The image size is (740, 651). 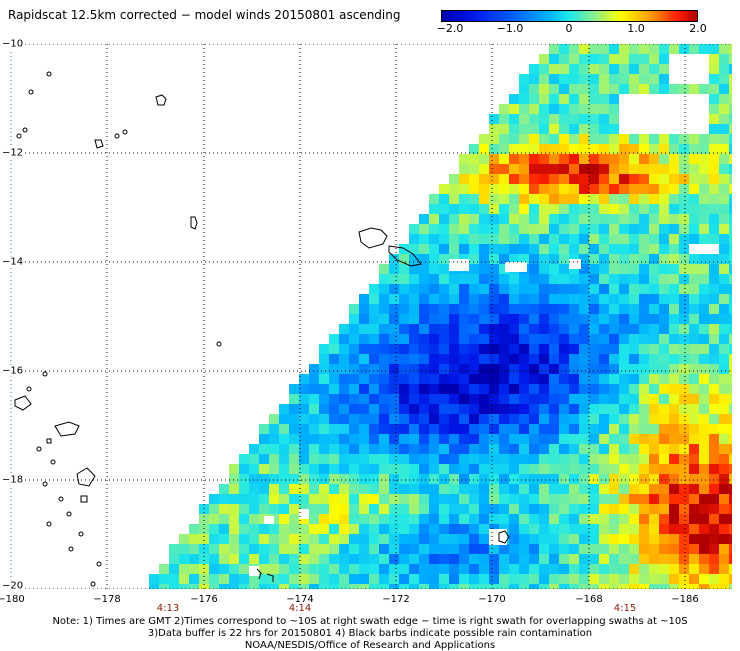 What do you see at coordinates (450, 28) in the screenshot?
I see `colorbar-tick: −2.0` at bounding box center [450, 28].